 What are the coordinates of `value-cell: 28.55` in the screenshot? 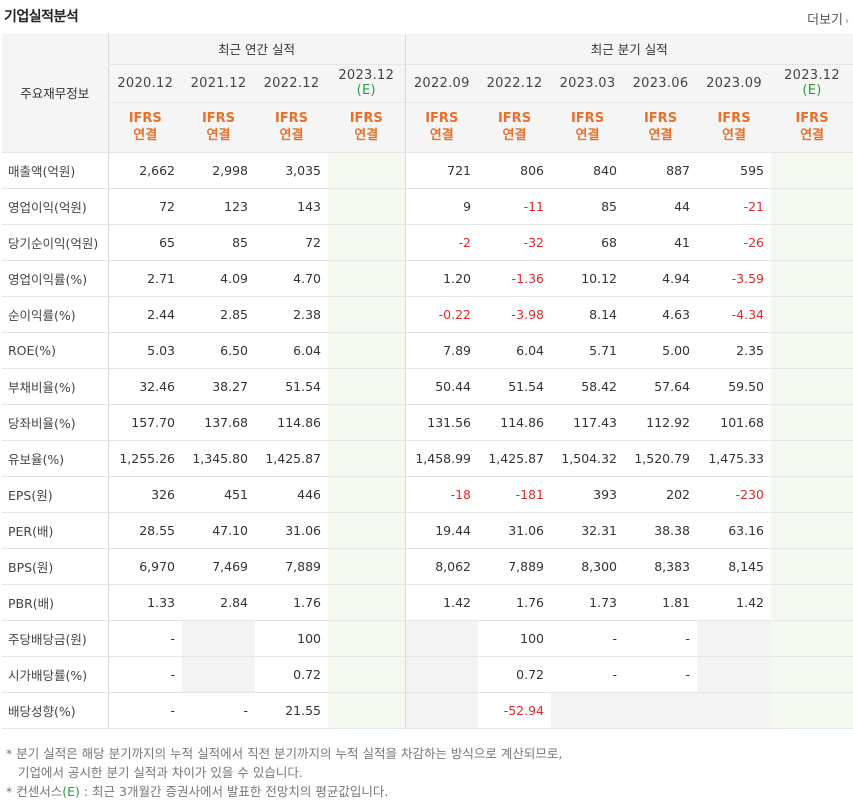 It's located at (144, 530).